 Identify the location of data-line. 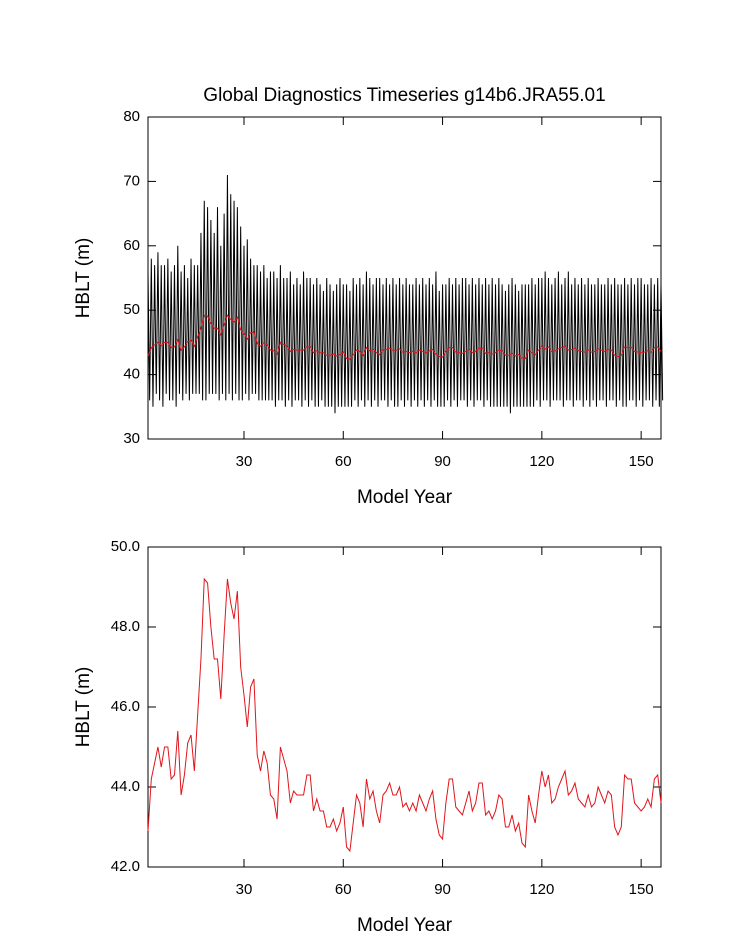
(404, 337).